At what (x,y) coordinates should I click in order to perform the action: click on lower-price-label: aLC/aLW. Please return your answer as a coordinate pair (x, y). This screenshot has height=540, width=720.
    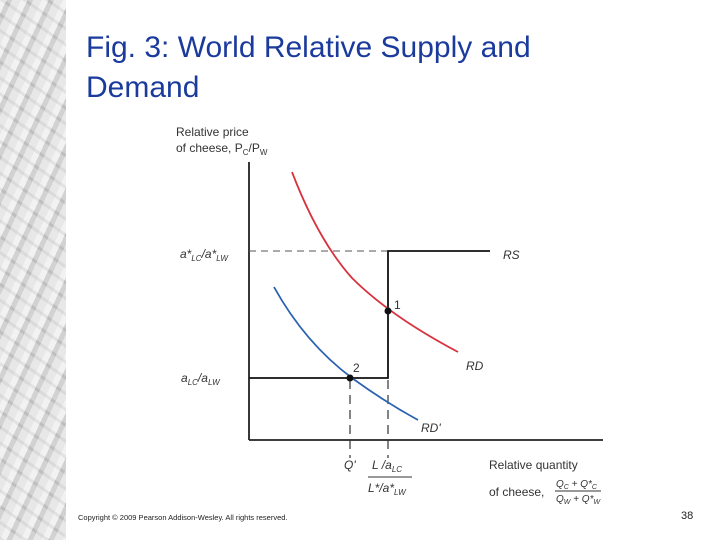
    Looking at the image, I should click on (201, 379).